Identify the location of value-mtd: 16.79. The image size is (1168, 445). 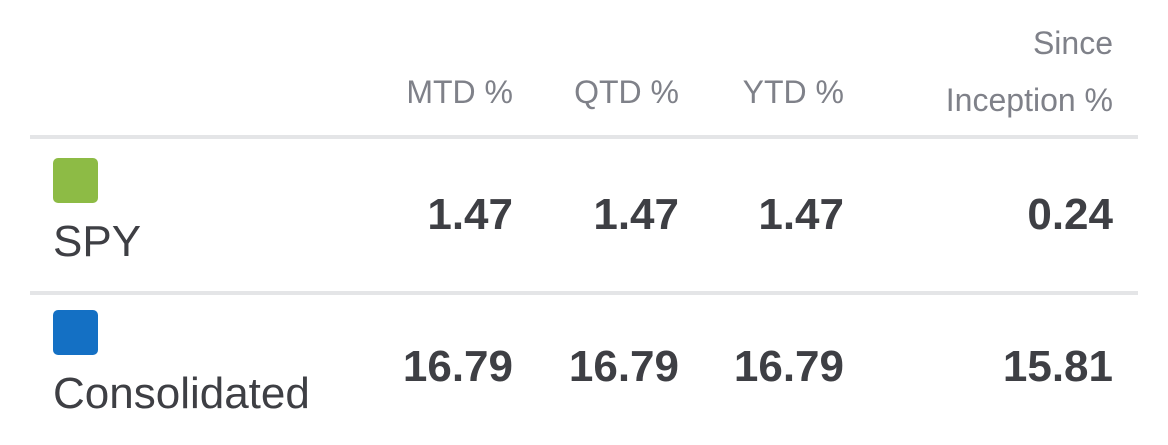
(457, 366).